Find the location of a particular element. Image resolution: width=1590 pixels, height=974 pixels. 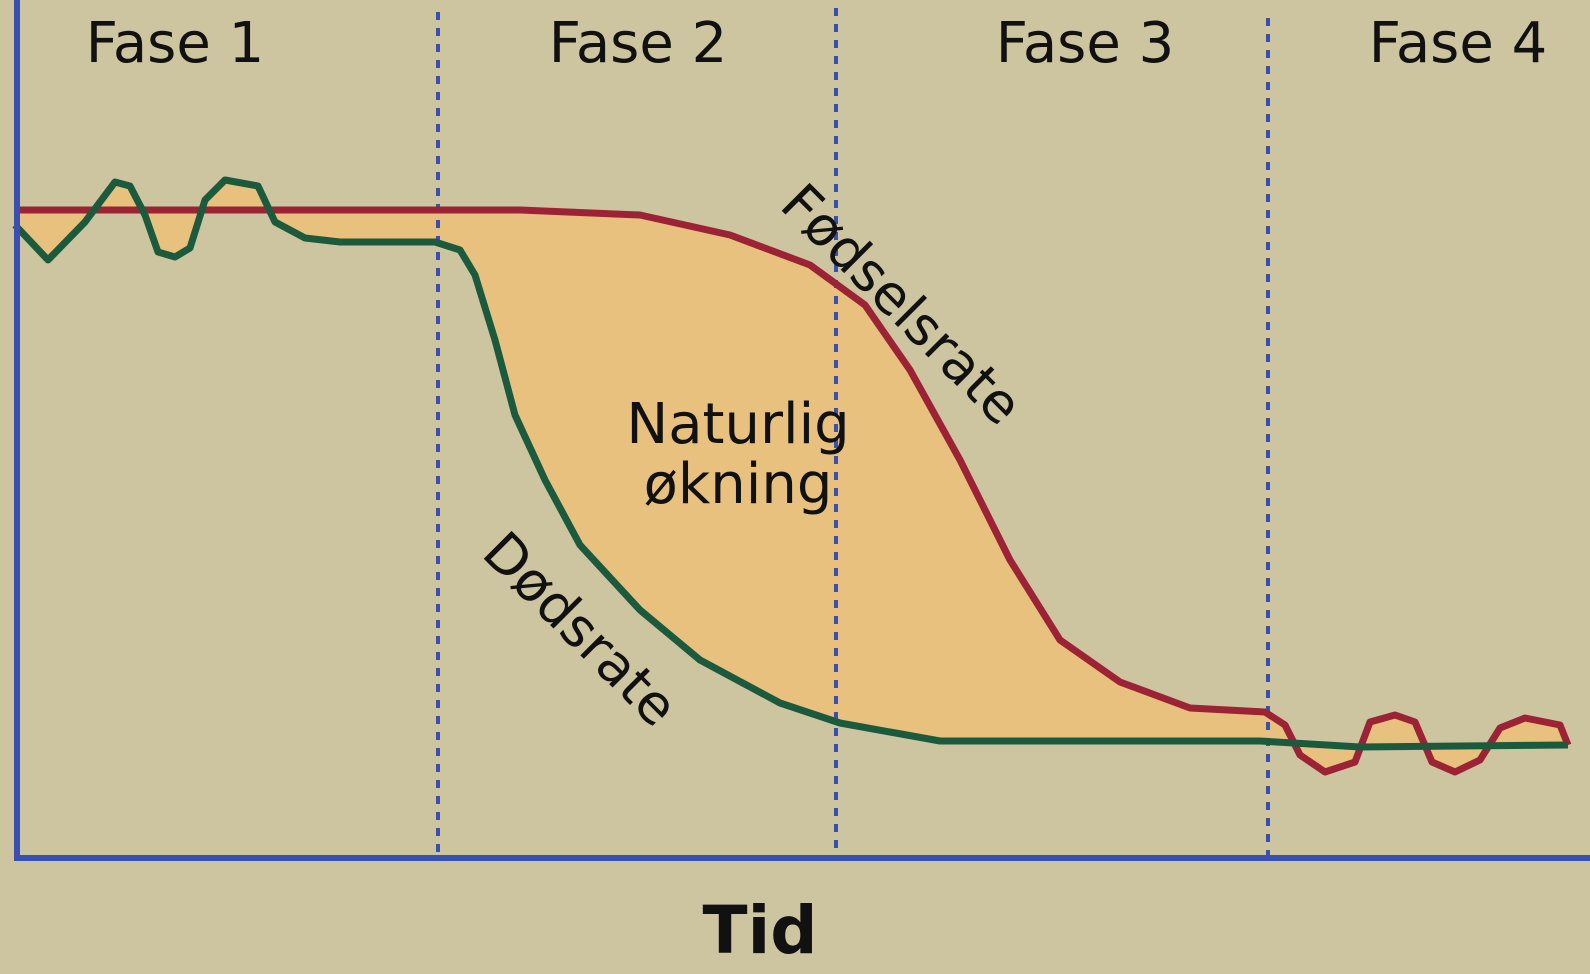

gap-label: økning is located at coordinates (738, 484).